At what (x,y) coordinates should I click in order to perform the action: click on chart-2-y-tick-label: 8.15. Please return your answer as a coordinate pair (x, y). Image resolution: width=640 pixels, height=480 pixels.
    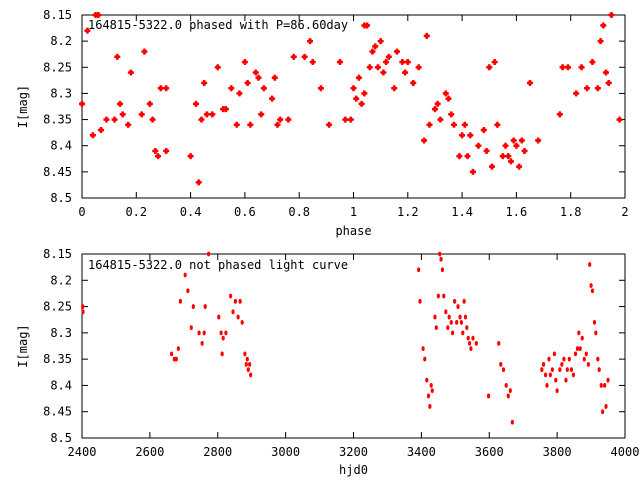
    Looking at the image, I should click on (57, 254).